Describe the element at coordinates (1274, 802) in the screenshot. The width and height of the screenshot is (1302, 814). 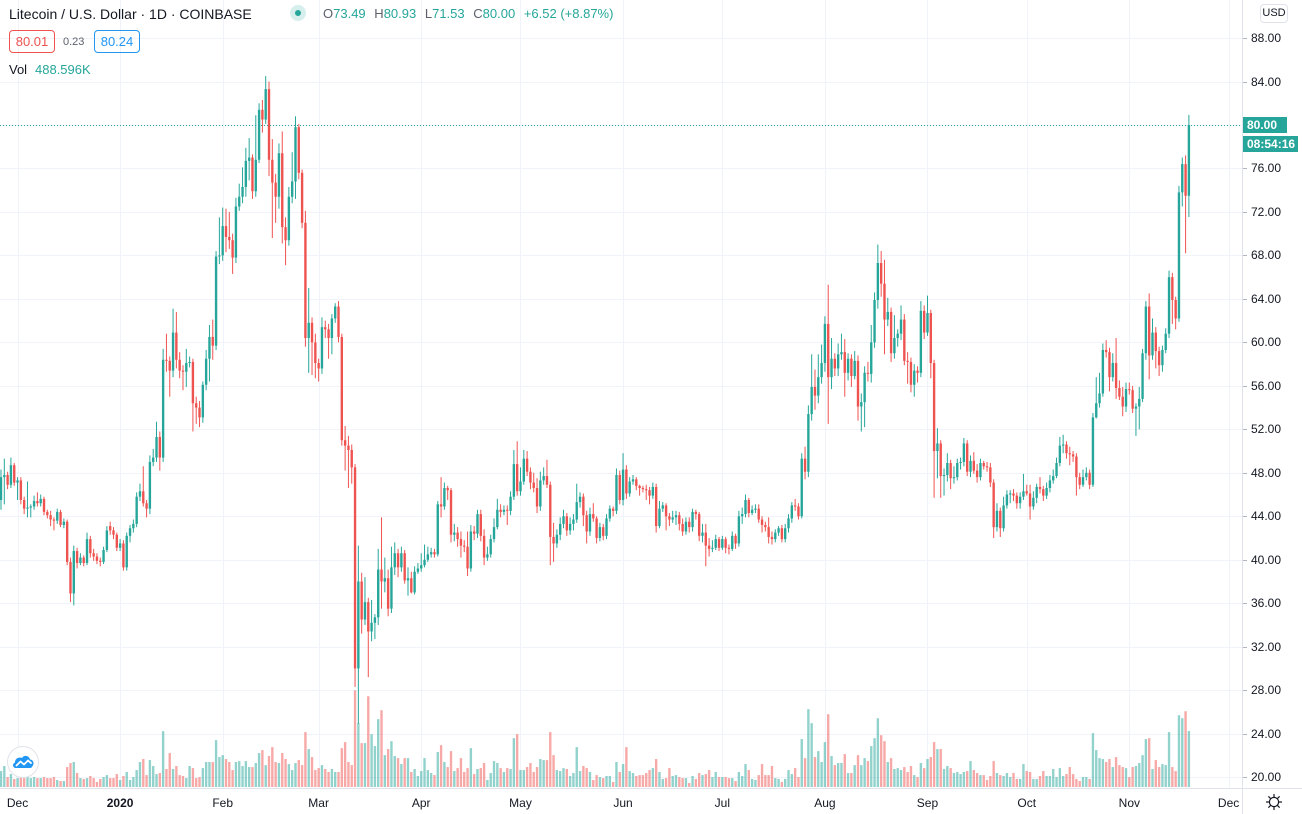
I see `settings-gear-icon` at that location.